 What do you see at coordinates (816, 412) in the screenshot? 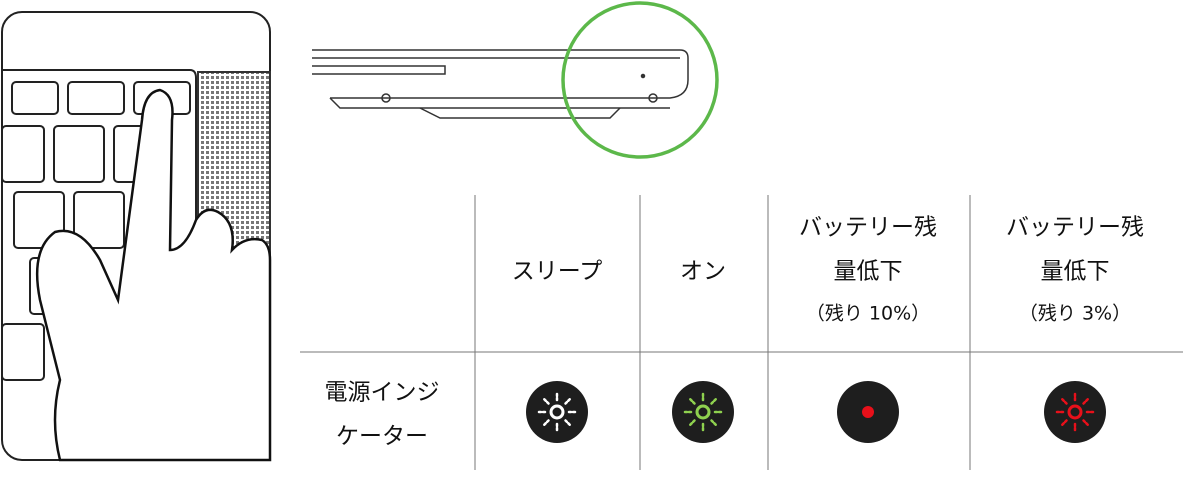
I see `indicator-icons` at bounding box center [816, 412].